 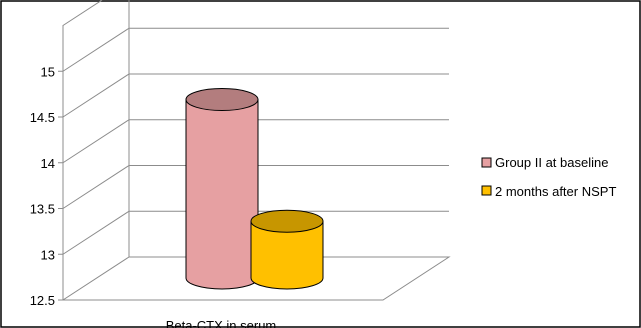 I want to click on y-tick-label: 13.5, so click(x=42, y=209).